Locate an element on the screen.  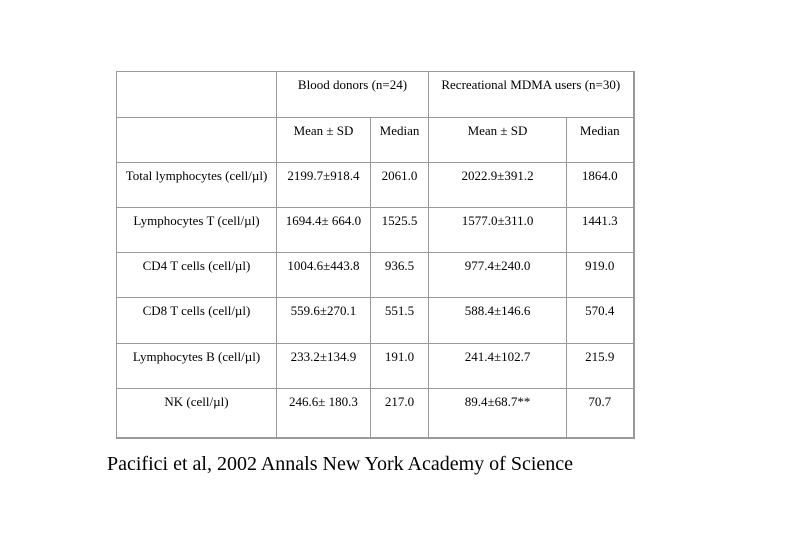
cell-blood-median: 191.0 is located at coordinates (399, 366).